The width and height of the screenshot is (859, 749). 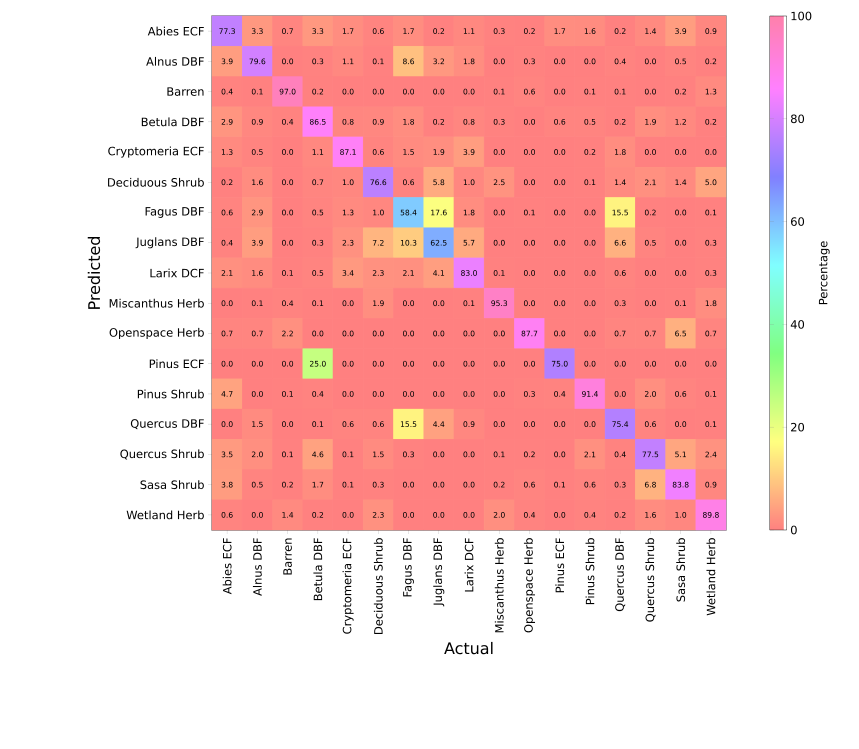 I want to click on y-tick-label: Quercus Shrub, so click(x=162, y=454).